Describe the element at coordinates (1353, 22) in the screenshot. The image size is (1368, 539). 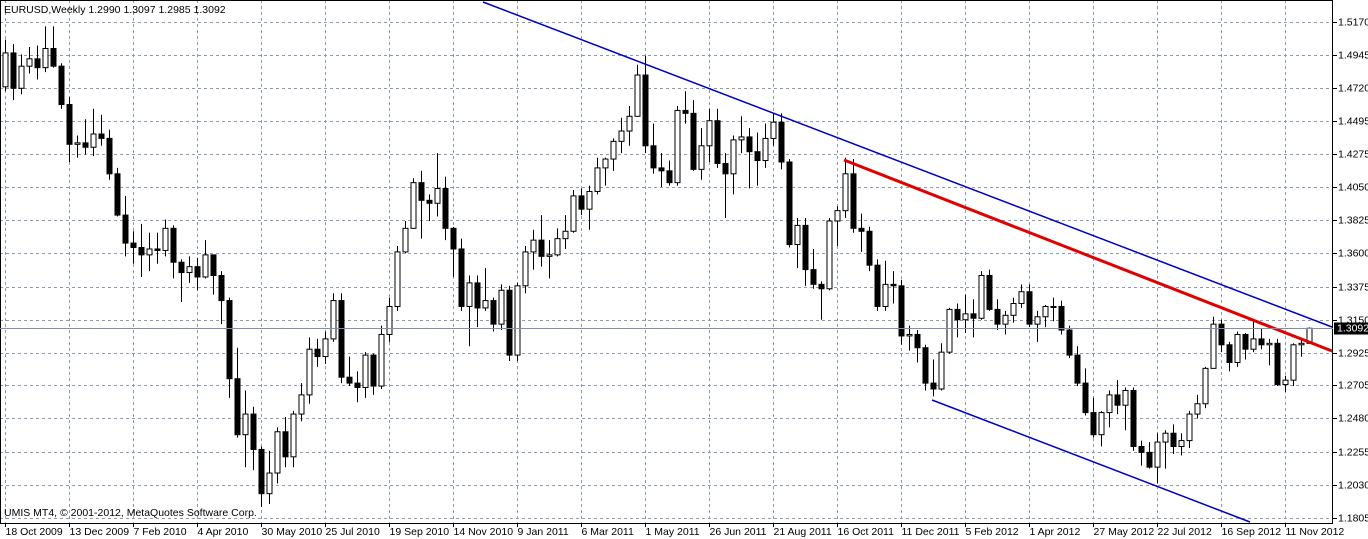
I see `y-tick-label: 1.5170` at that location.